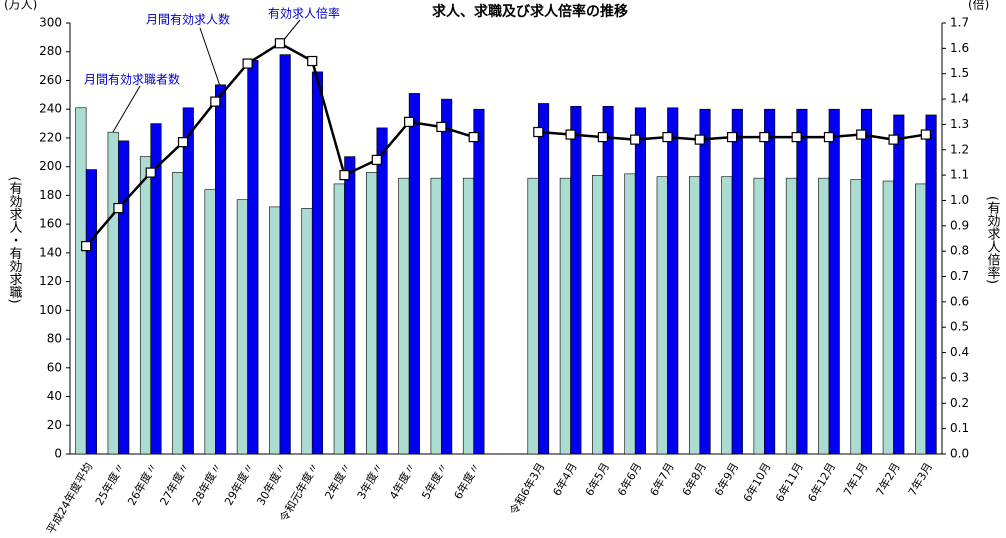 The width and height of the screenshot is (1006, 538). I want to click on annotation: 有効求人倍率, so click(304, 13).